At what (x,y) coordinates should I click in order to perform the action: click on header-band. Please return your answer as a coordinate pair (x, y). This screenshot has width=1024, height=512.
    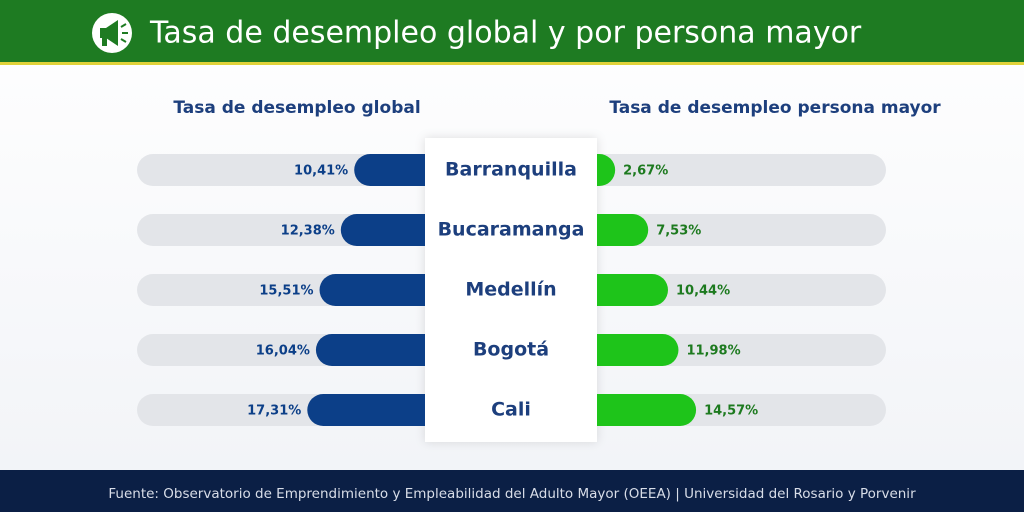
    Looking at the image, I should click on (512, 31).